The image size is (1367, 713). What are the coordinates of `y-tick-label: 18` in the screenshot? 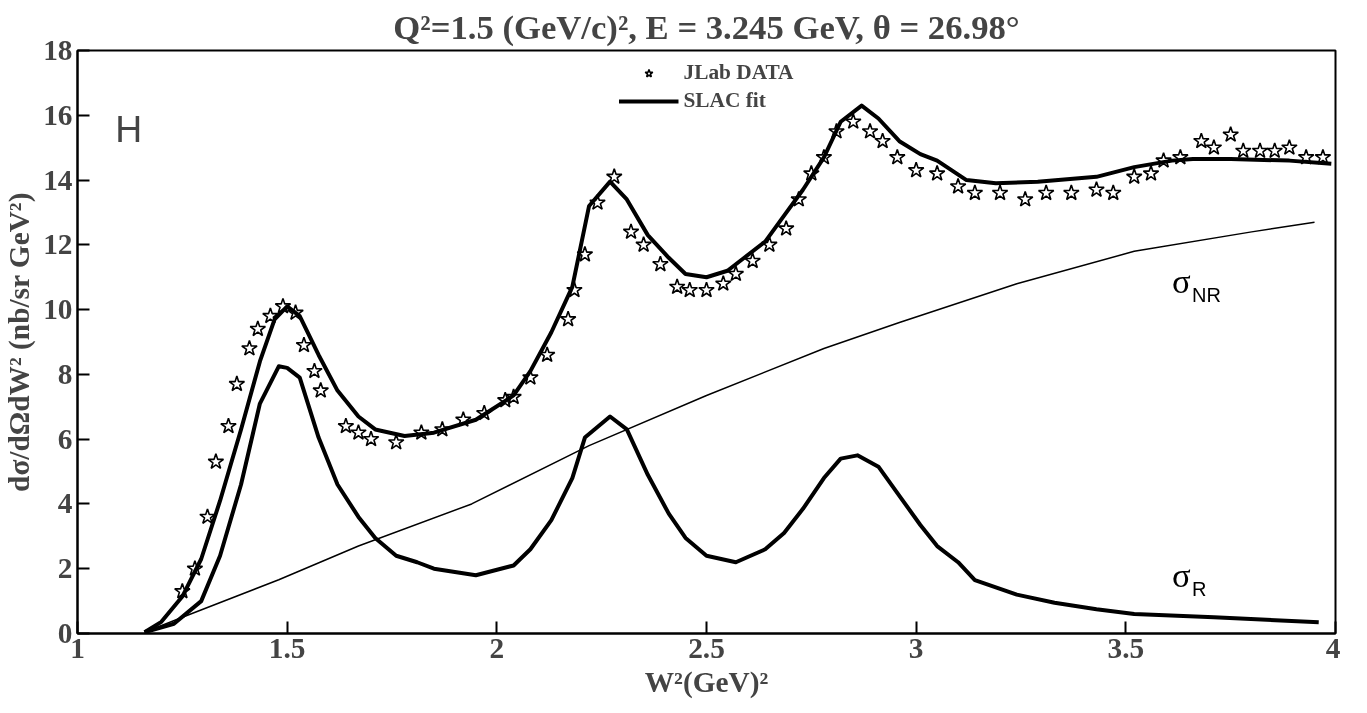 It's located at (58, 50).